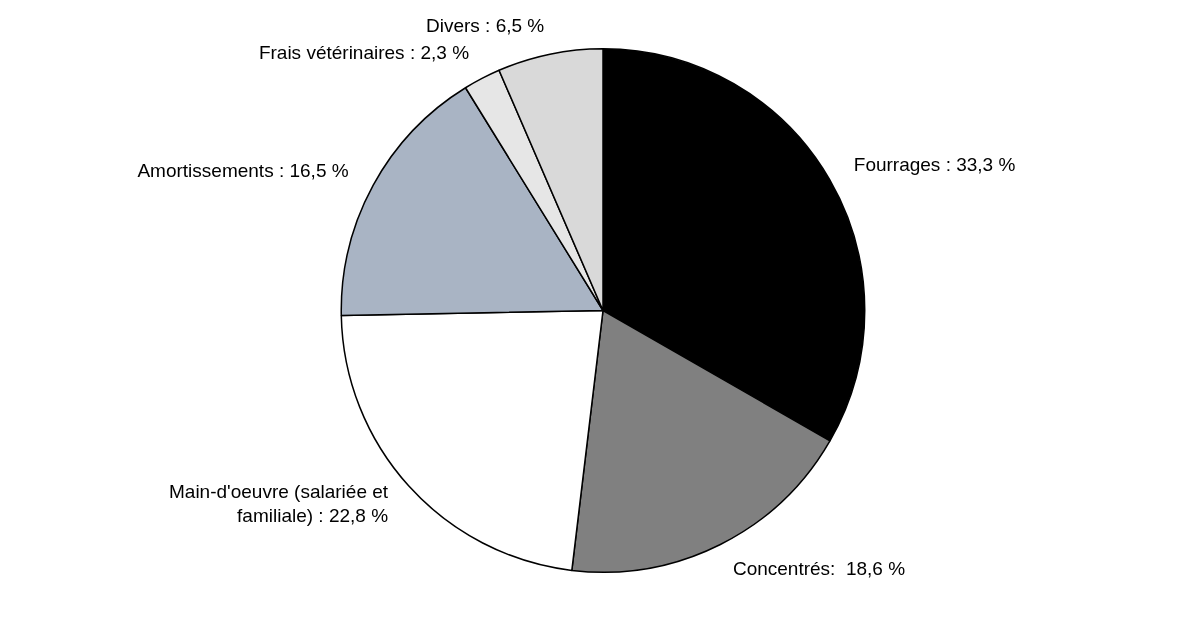  What do you see at coordinates (485, 25) in the screenshot?
I see `slice-label: Divers : 6,5 %` at bounding box center [485, 25].